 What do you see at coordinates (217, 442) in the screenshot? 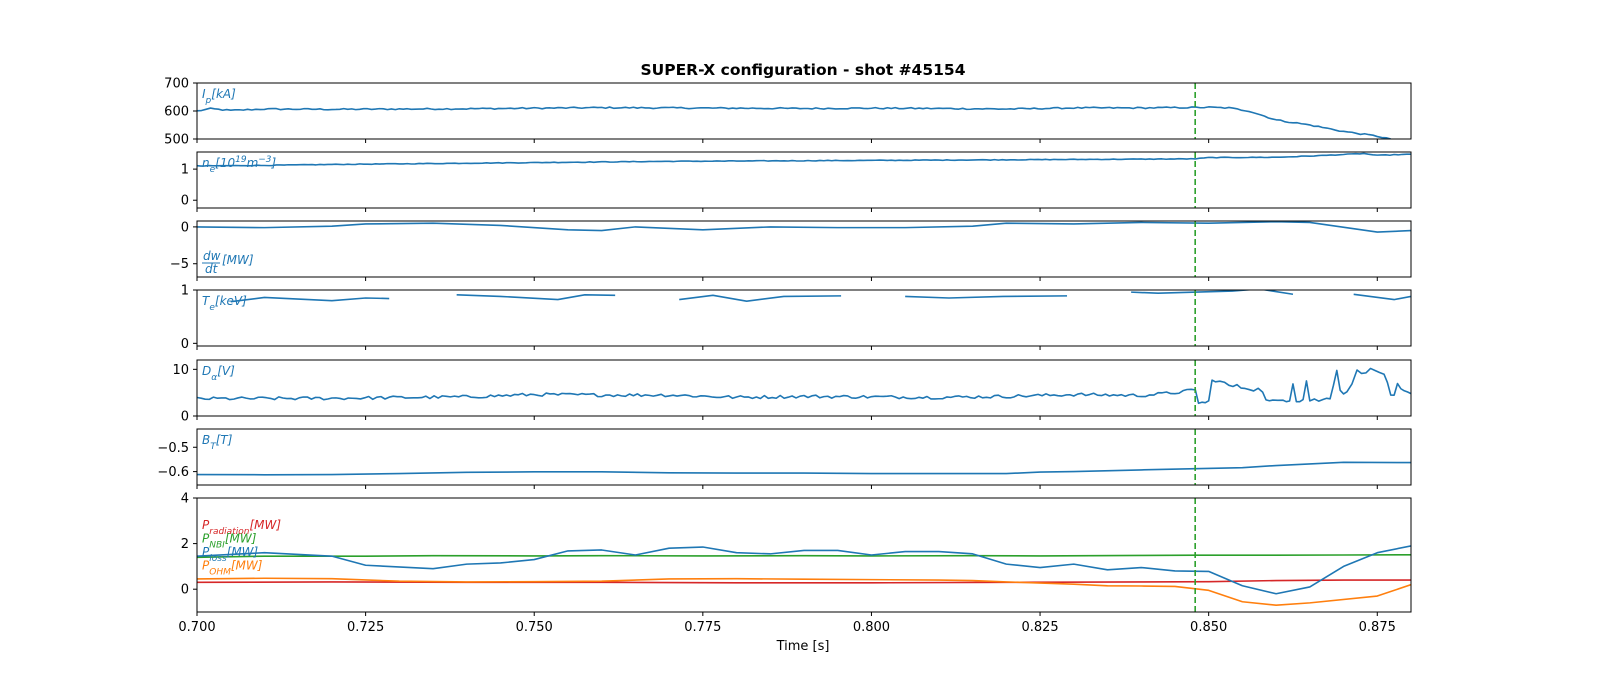
I see `panel-label-6: BT[T]` at bounding box center [217, 442].